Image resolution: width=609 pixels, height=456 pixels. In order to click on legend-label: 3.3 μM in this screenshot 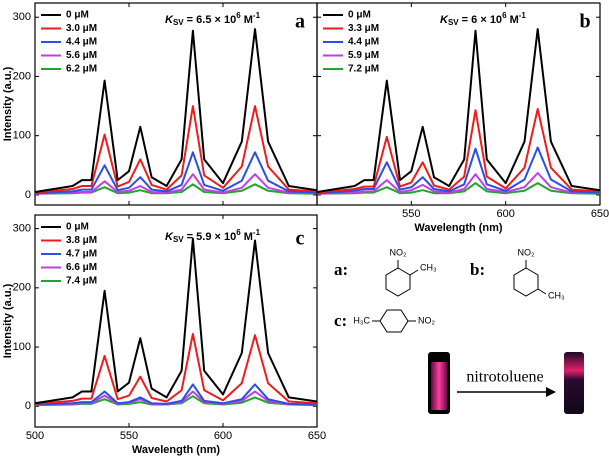, I will do `click(363, 28)`.